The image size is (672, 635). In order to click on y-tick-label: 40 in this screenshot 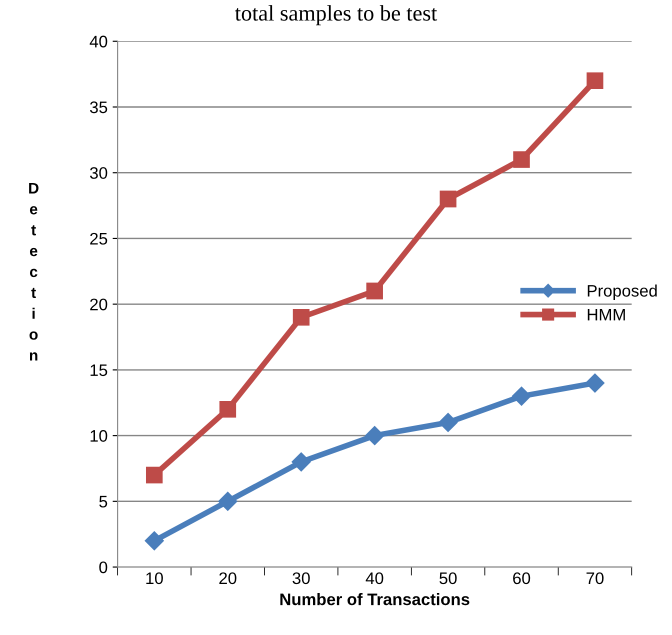, I will do `click(99, 42)`.